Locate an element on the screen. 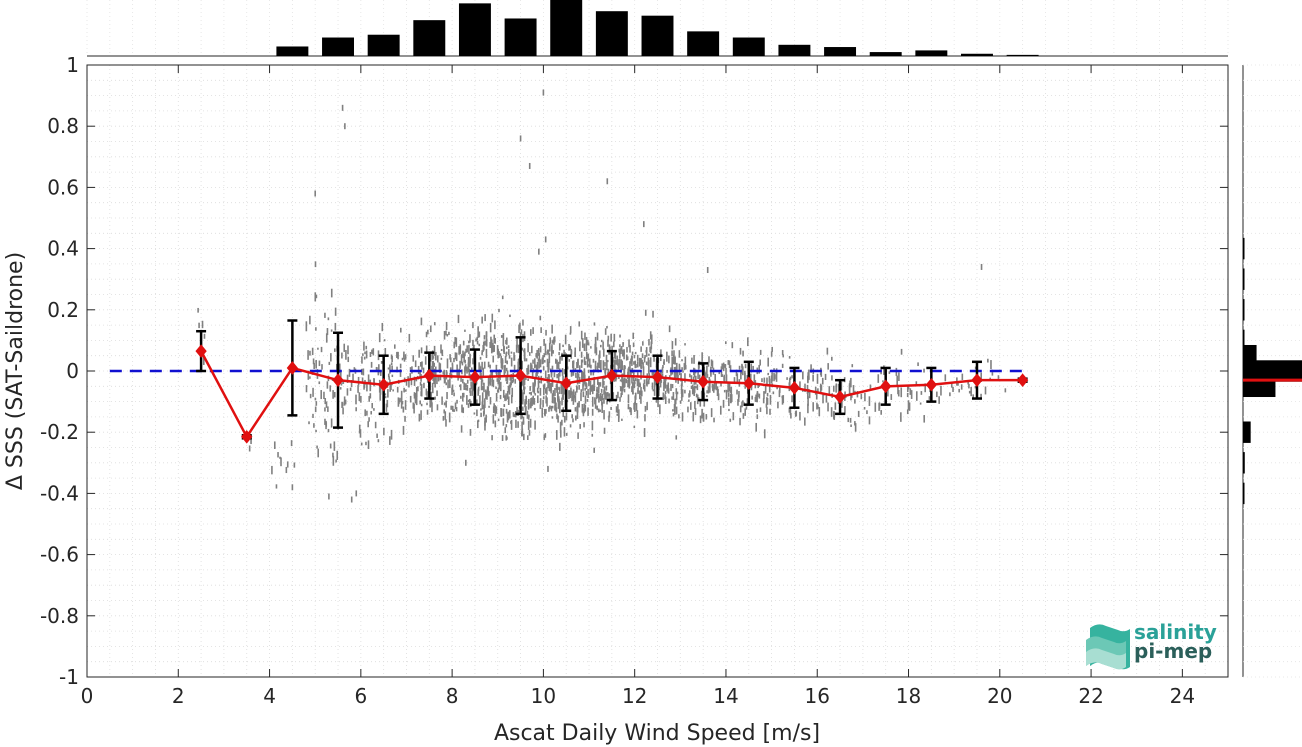  x-axis-label: Ascat Daily Wind Speed [m/s] is located at coordinates (657, 733).